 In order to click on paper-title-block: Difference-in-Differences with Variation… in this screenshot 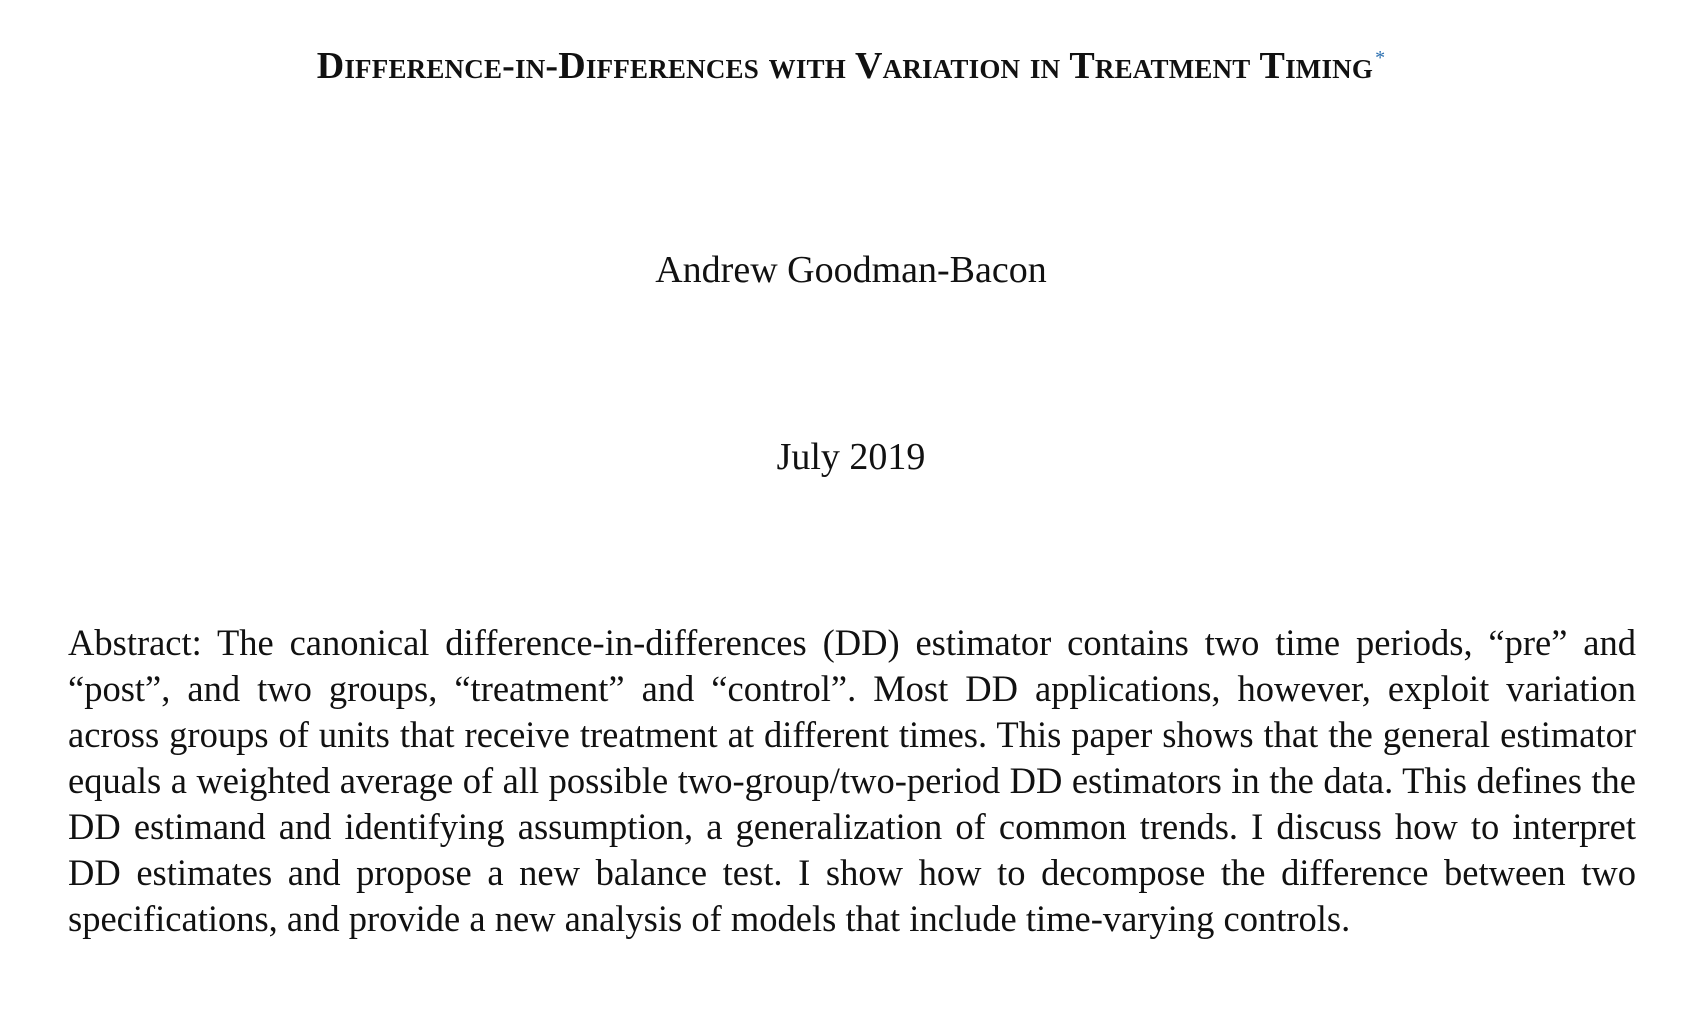, I will do `click(851, 66)`.